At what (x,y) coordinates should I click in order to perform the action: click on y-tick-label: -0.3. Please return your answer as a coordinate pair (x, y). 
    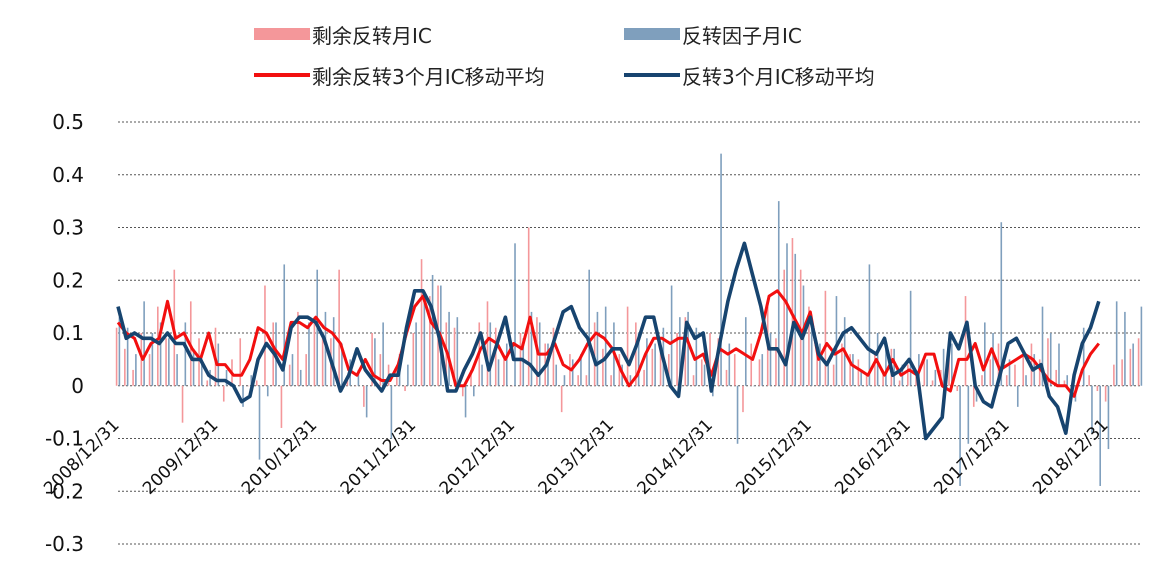
    Looking at the image, I should click on (64, 544).